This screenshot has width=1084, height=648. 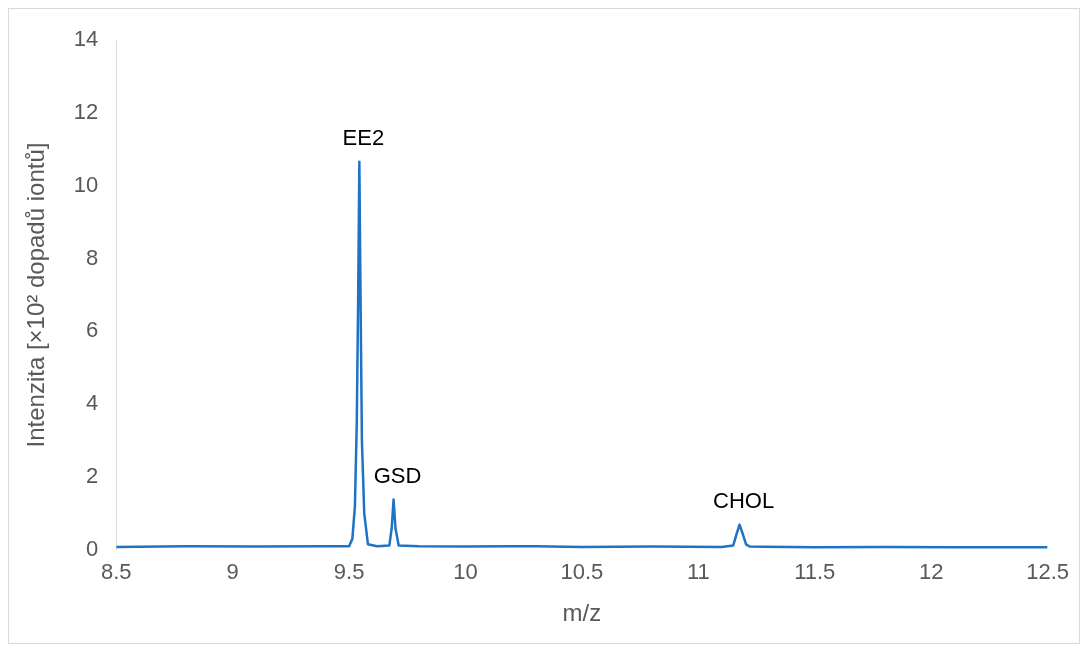 I want to click on x-tick-label: 12.5, so click(x=1047, y=572).